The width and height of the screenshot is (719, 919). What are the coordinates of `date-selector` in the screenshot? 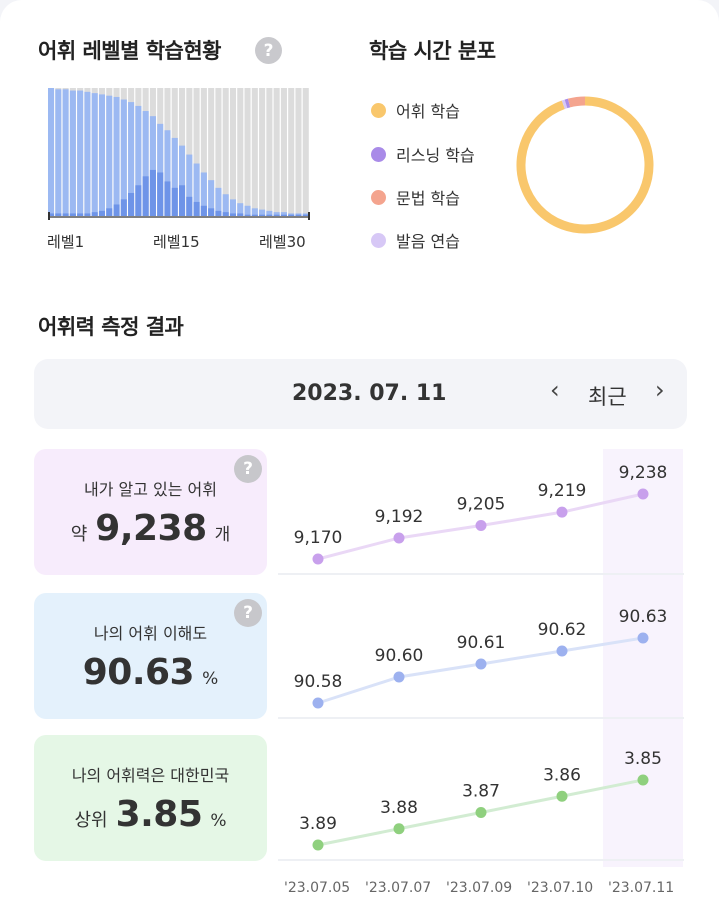 It's located at (360, 394).